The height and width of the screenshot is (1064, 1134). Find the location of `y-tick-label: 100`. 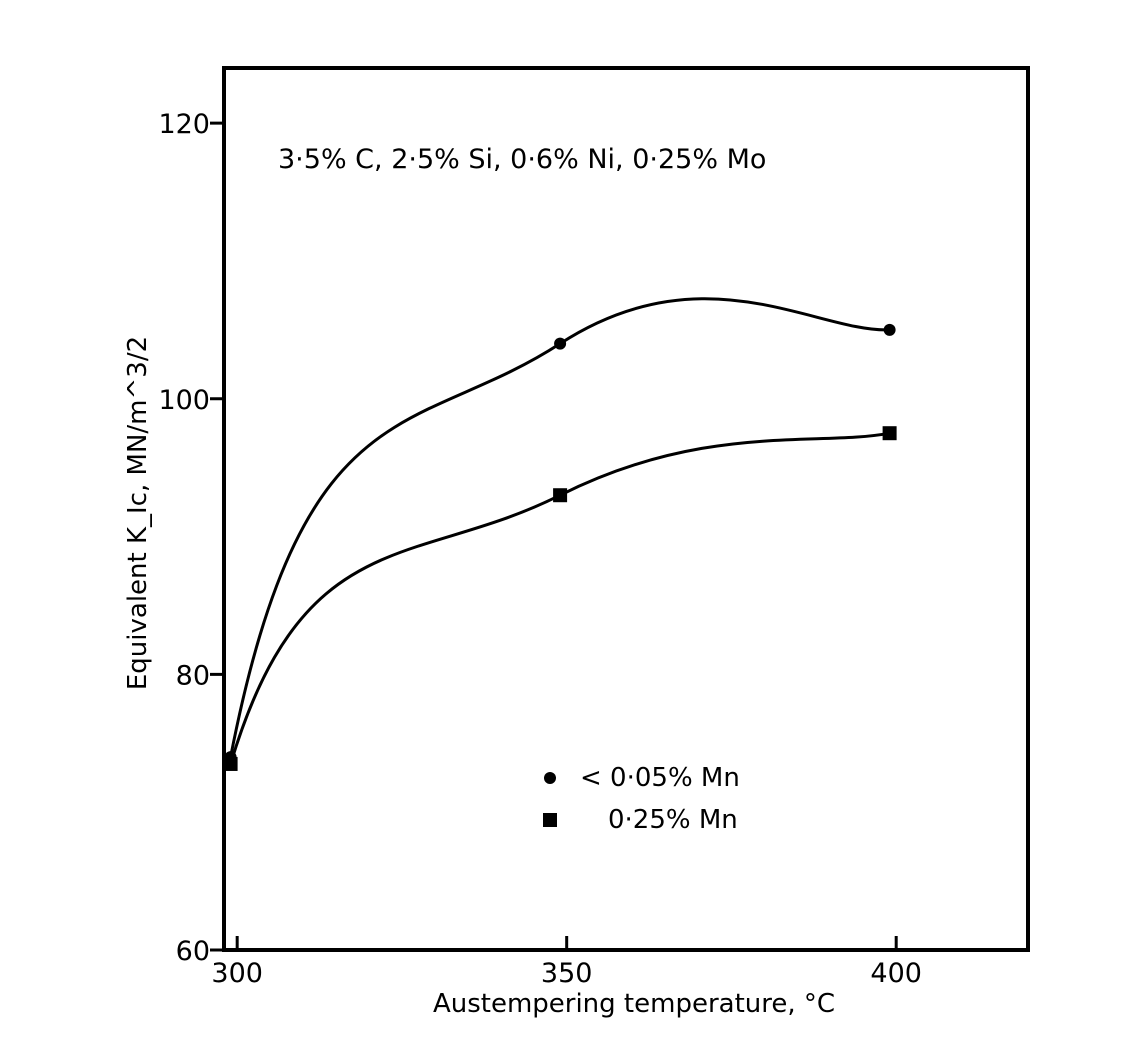

y-tick-label: 100 is located at coordinates (184, 400).